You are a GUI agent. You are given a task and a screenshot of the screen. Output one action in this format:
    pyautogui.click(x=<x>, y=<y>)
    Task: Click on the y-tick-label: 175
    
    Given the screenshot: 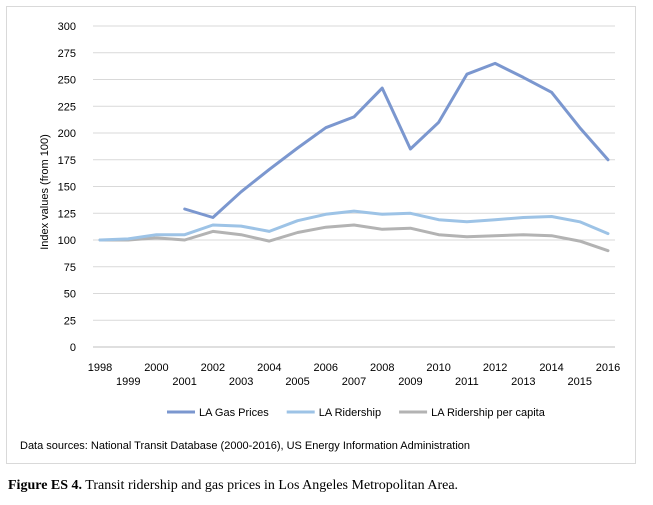 What is the action you would take?
    pyautogui.click(x=67, y=161)
    